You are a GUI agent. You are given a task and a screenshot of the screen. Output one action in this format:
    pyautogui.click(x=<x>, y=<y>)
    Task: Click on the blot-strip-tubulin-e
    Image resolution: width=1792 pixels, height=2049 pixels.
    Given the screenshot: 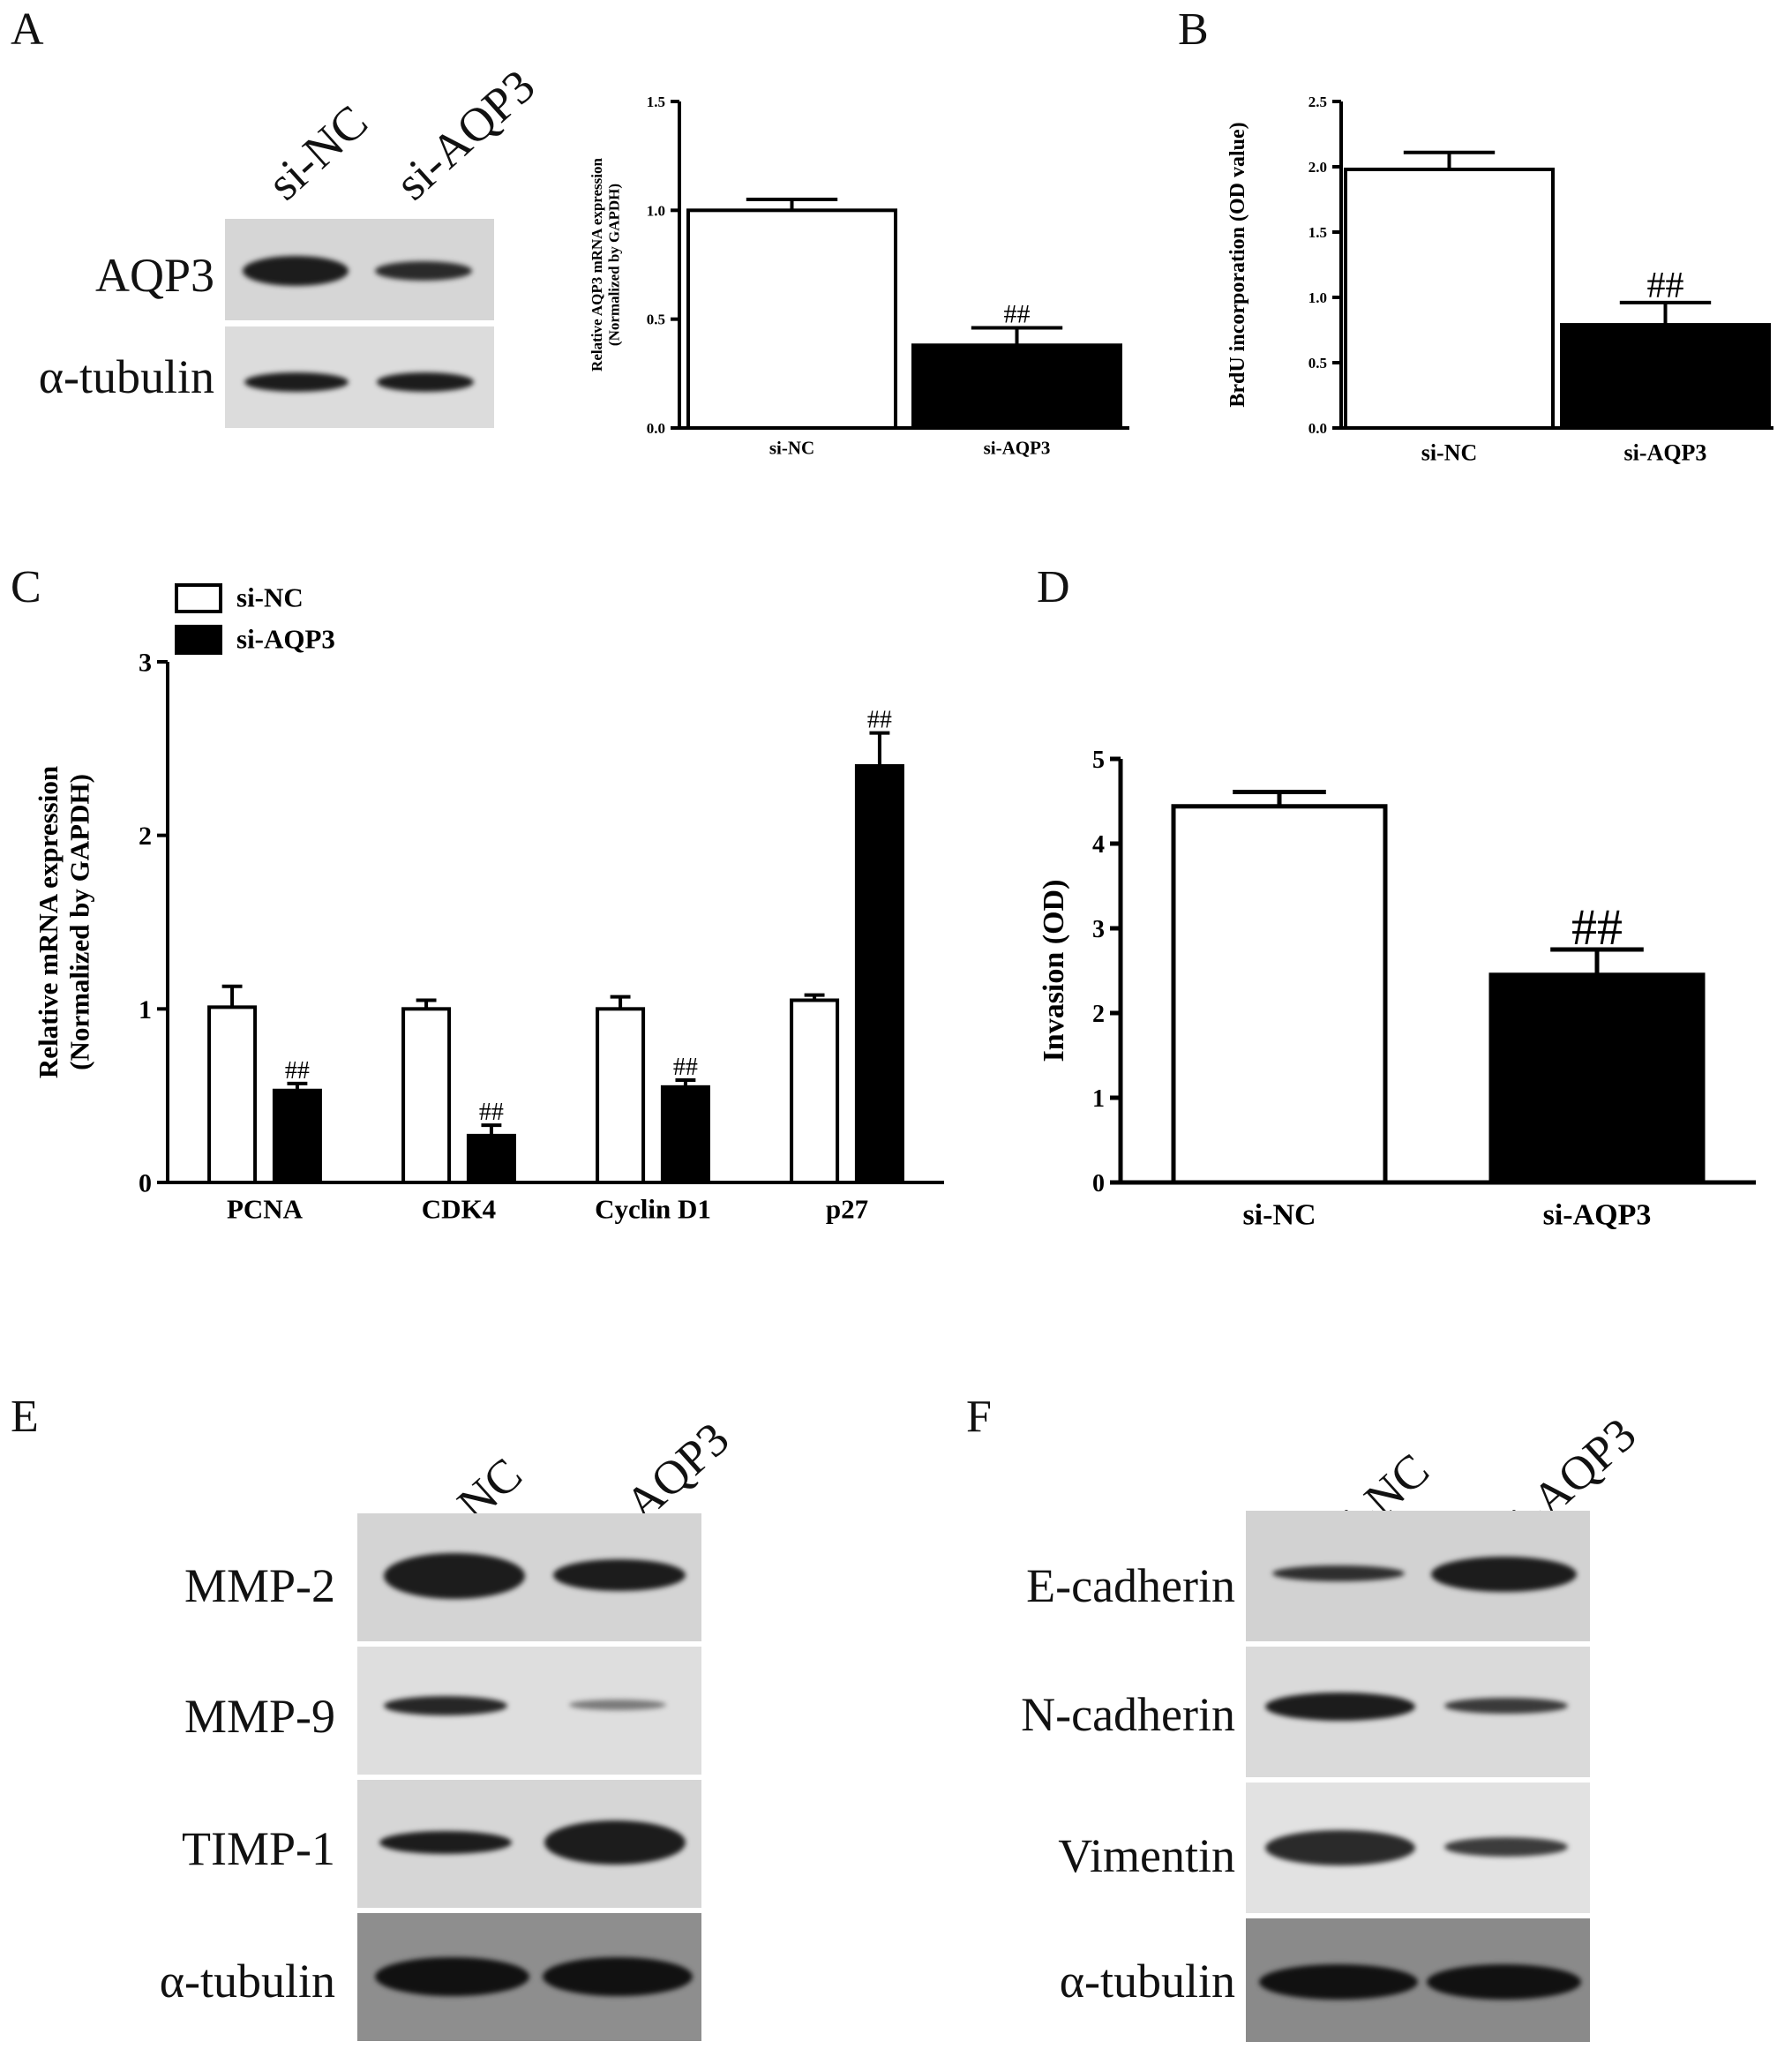 What is the action you would take?
    pyautogui.click(x=529, y=1977)
    